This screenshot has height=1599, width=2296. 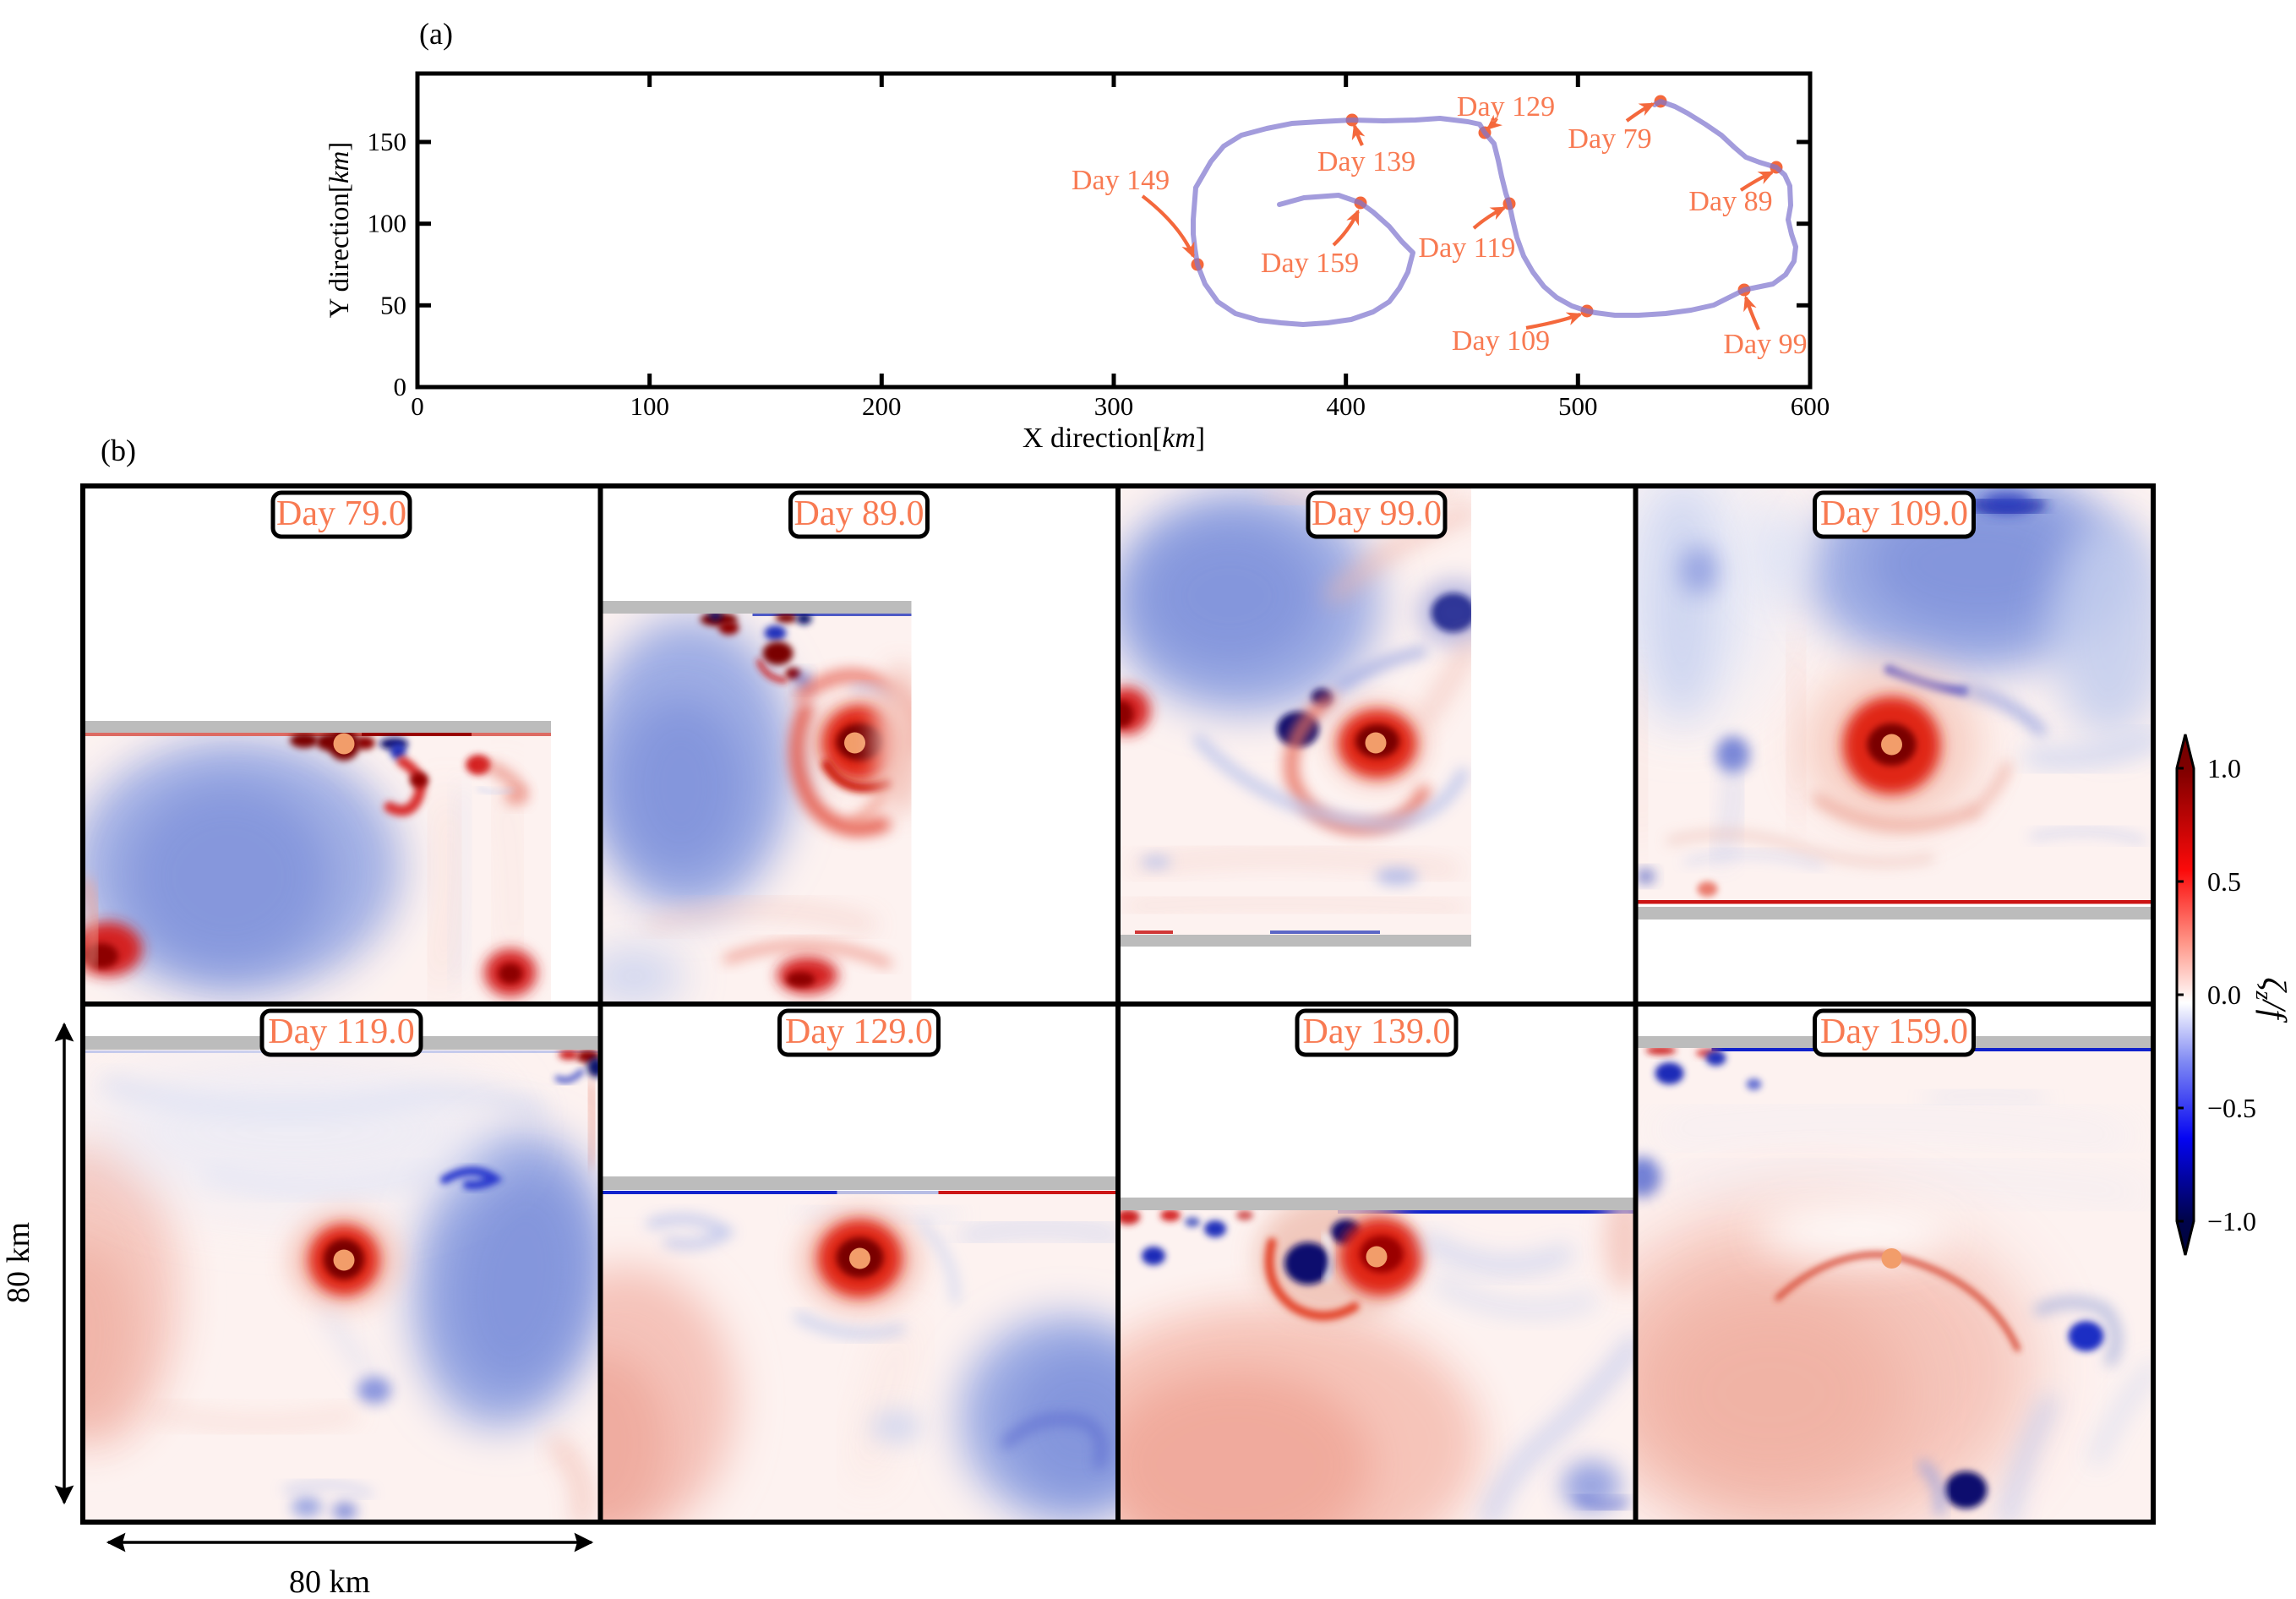 What do you see at coordinates (859, 513) in the screenshot?
I see `svg-text: Day 89.0` at bounding box center [859, 513].